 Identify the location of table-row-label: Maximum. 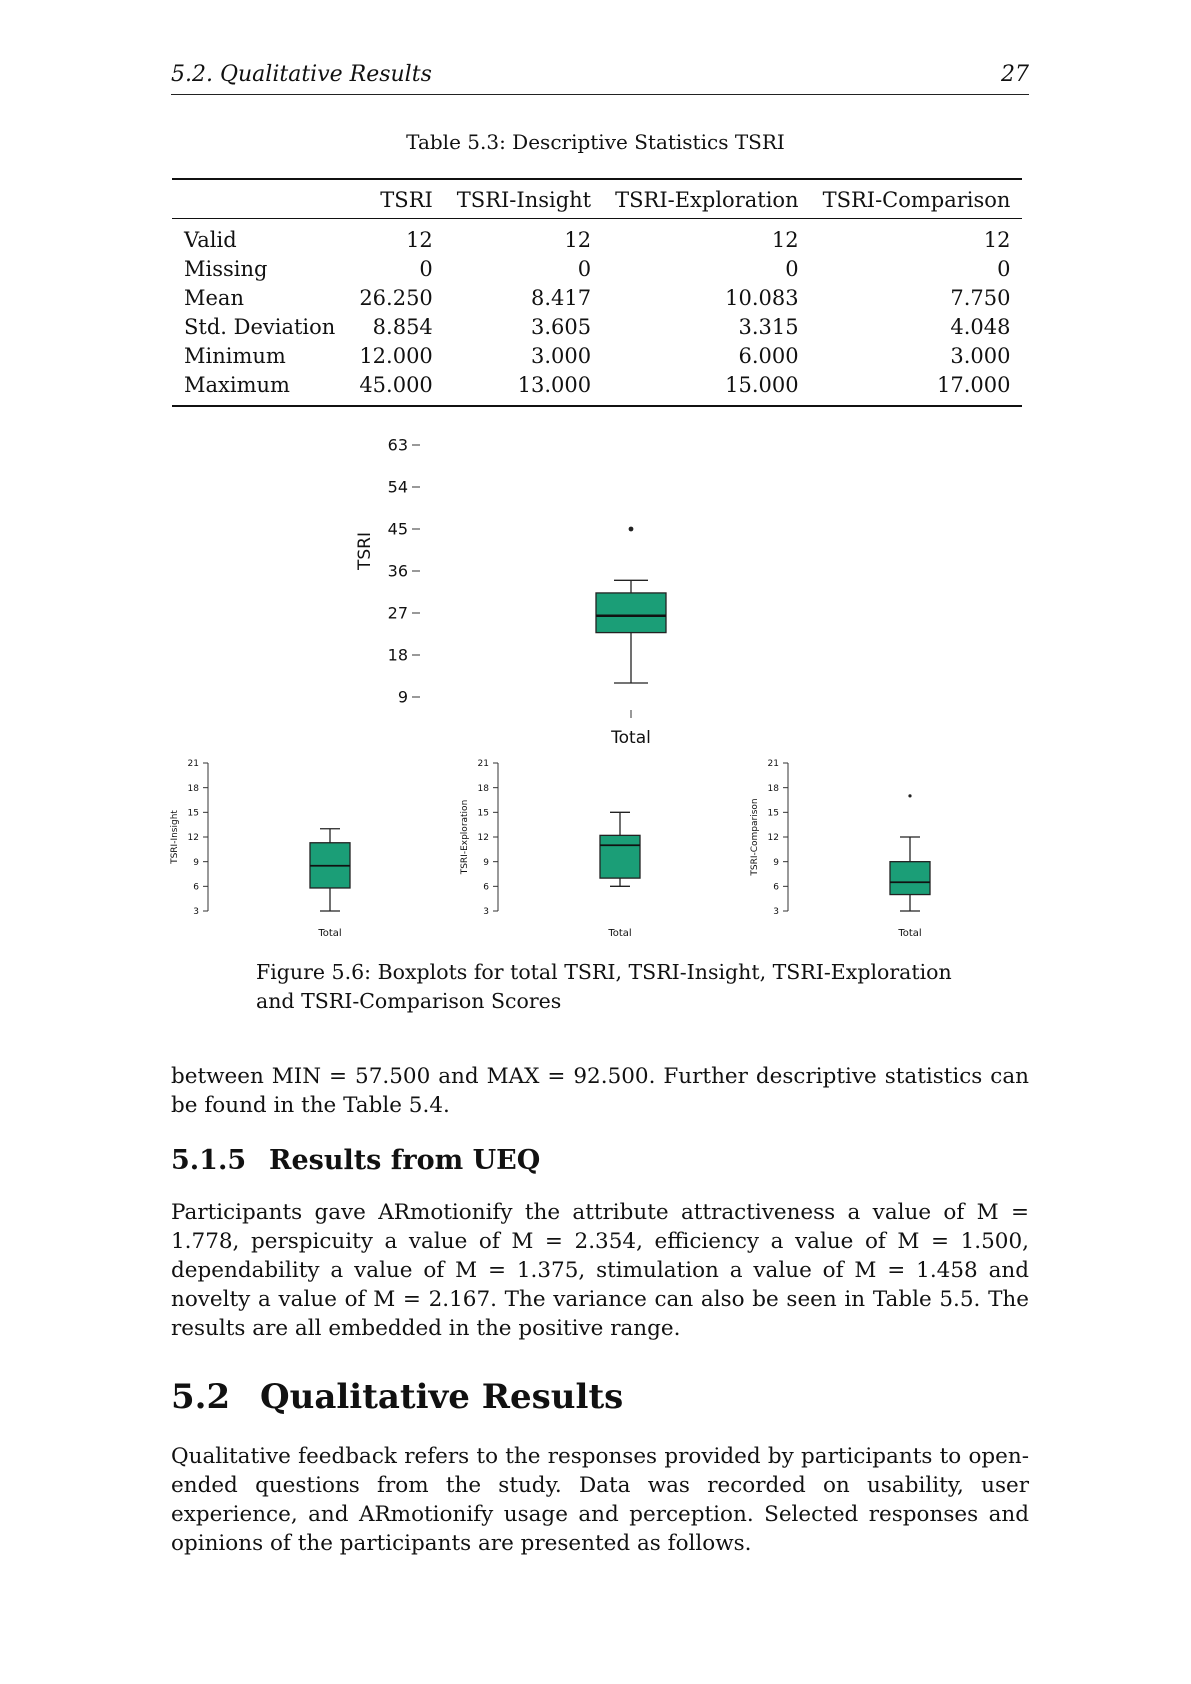
(237, 384).